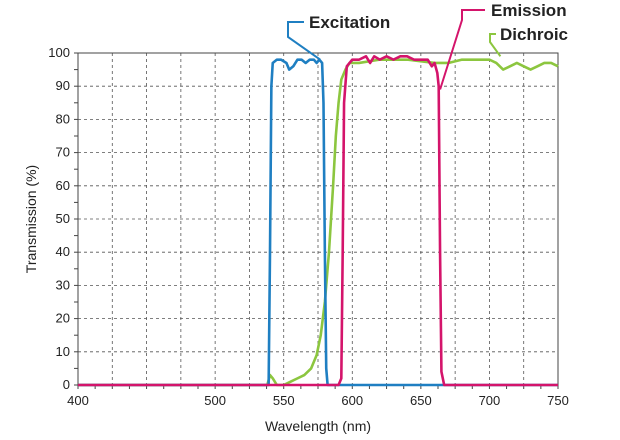 This screenshot has height=440, width=620. Describe the element at coordinates (495, 45) in the screenshot. I see `callout-line-dichroic` at that location.